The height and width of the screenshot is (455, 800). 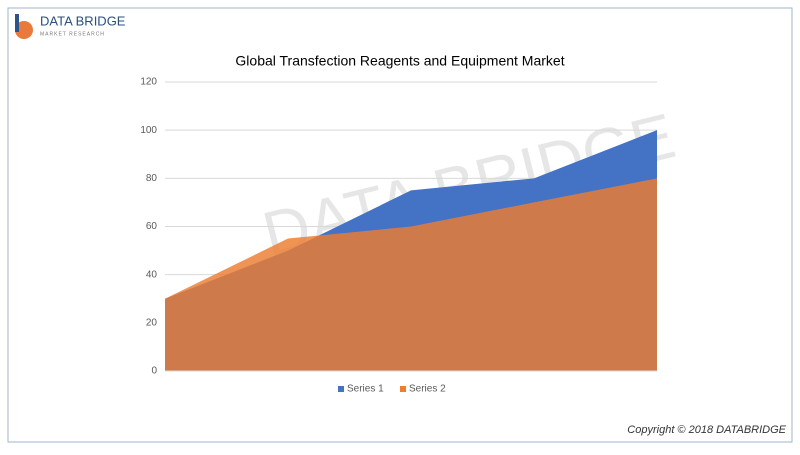 I want to click on legend-label: Series 2, so click(x=427, y=389).